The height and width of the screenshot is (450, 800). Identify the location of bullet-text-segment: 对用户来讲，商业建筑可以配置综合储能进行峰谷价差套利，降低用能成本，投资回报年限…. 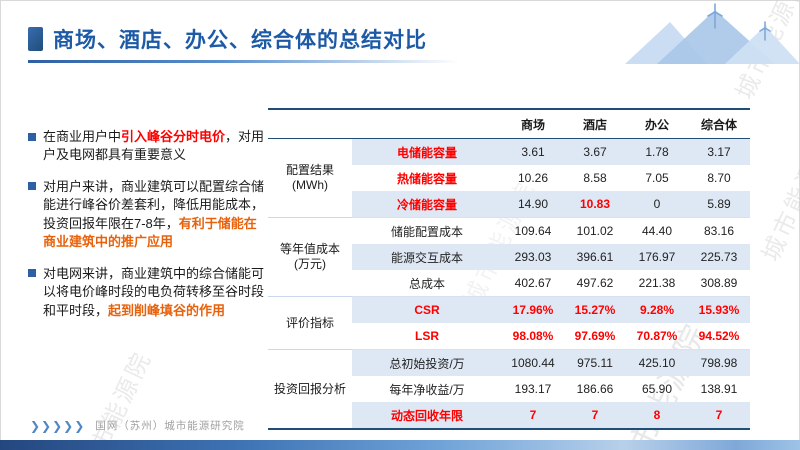
(154, 204).